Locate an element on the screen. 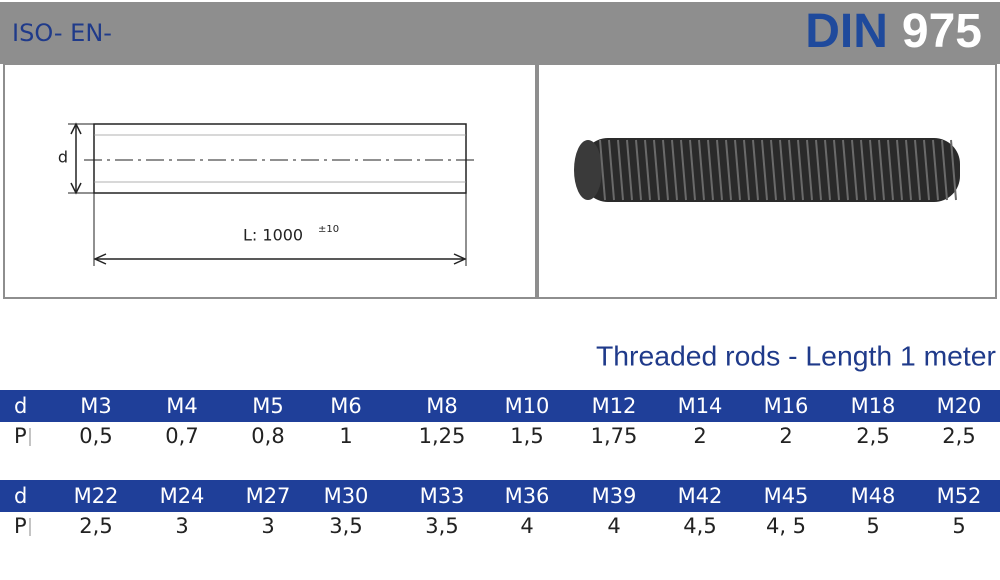 The height and width of the screenshot is (580, 1000). pitch-cell: 5 is located at coordinates (958, 526).